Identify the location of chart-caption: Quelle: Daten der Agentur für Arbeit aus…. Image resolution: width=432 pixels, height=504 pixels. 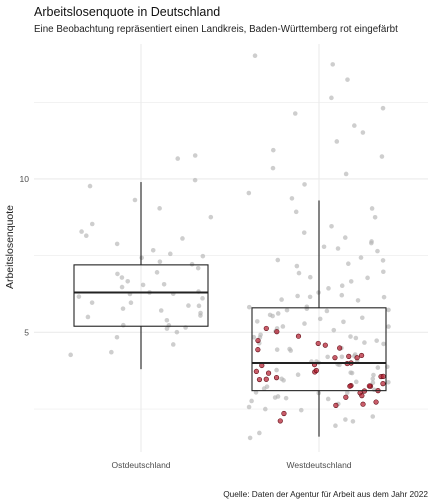
(325, 494).